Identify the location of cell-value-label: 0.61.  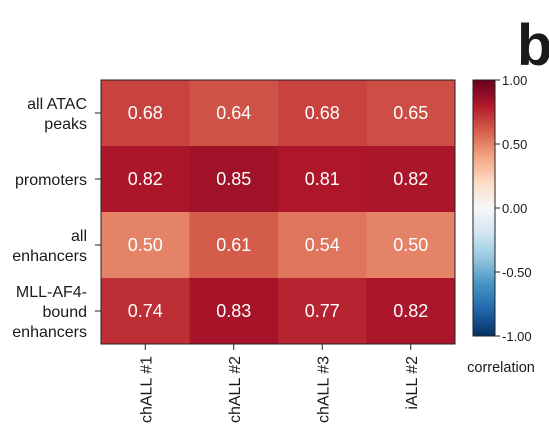
(233, 245).